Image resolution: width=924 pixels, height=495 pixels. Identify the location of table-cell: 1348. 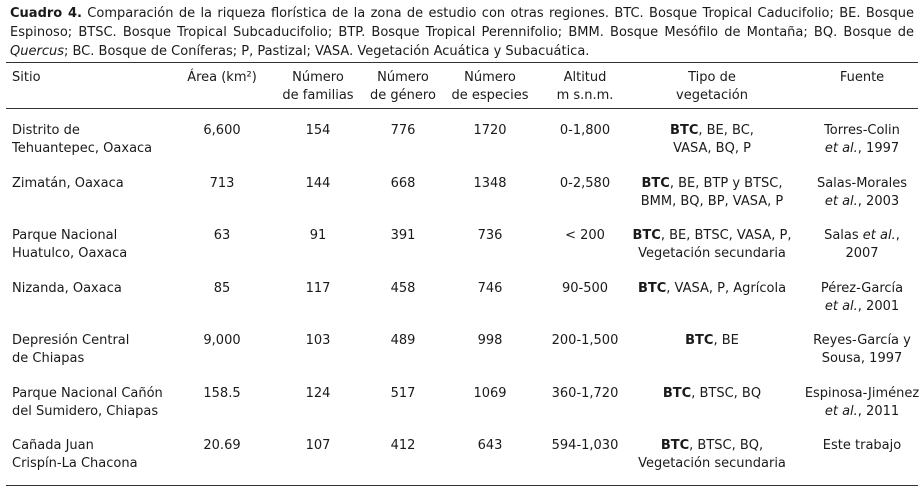
(490, 184).